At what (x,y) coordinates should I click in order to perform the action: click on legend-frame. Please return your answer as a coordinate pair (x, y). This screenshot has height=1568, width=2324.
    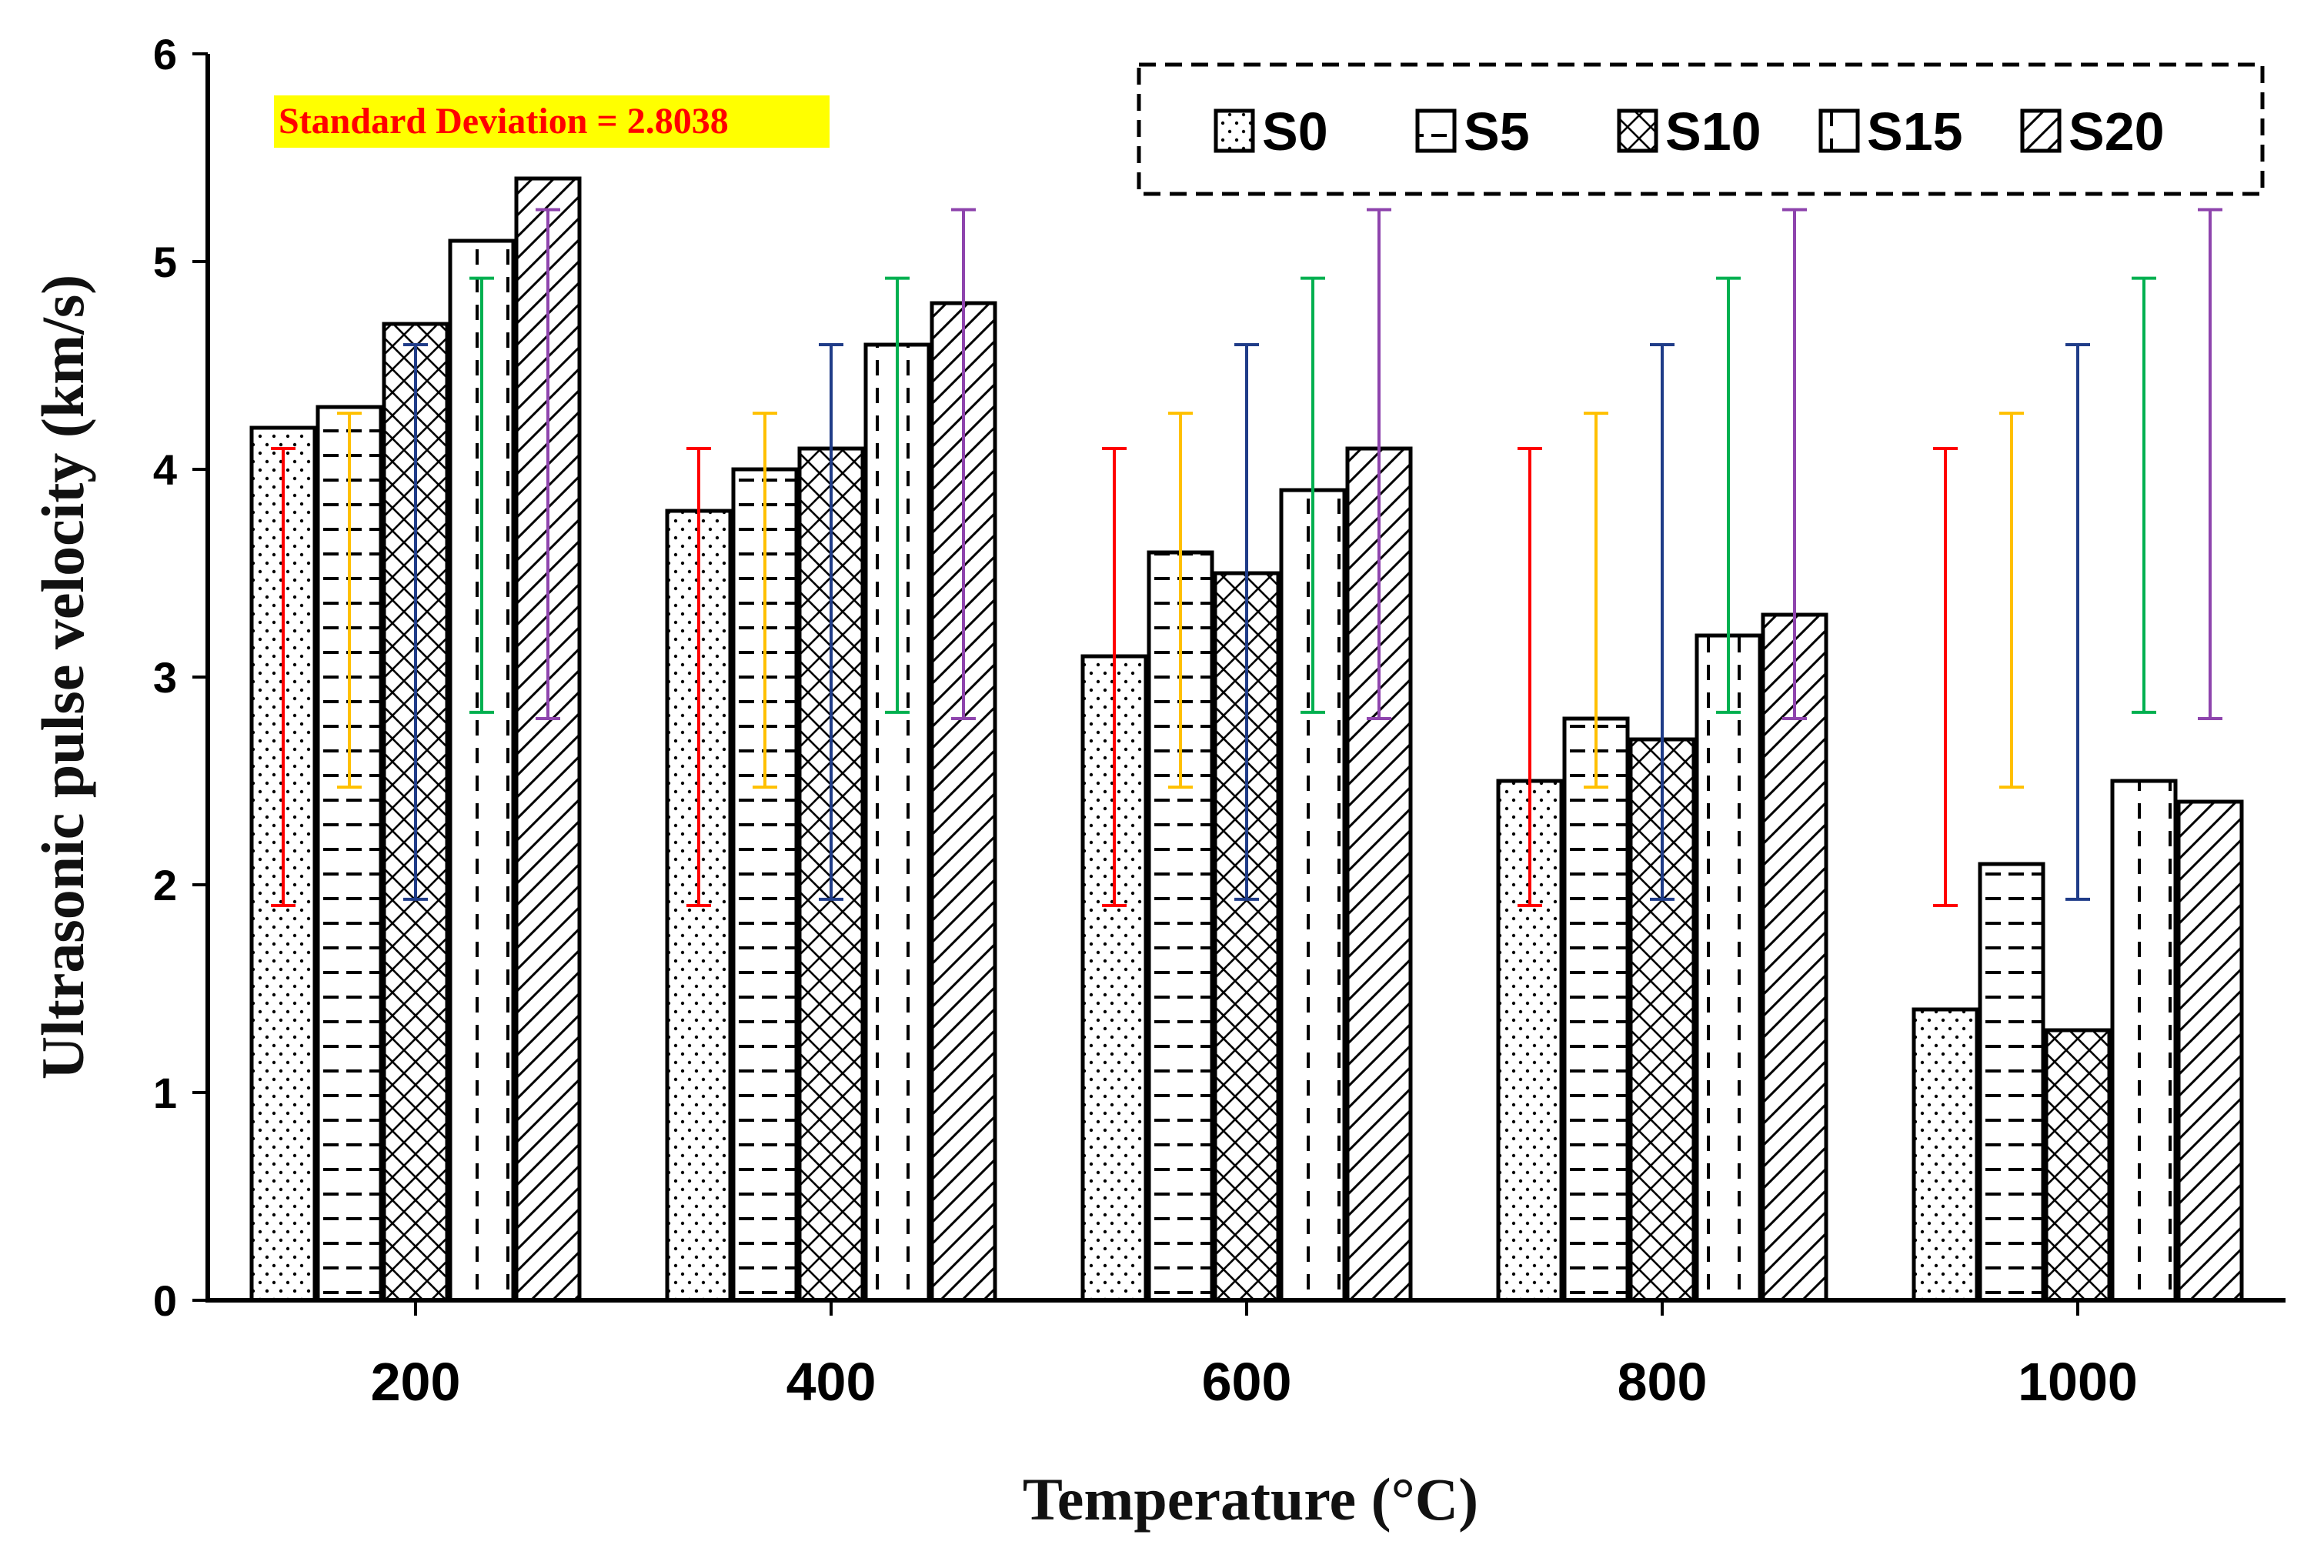
    Looking at the image, I should click on (1701, 129).